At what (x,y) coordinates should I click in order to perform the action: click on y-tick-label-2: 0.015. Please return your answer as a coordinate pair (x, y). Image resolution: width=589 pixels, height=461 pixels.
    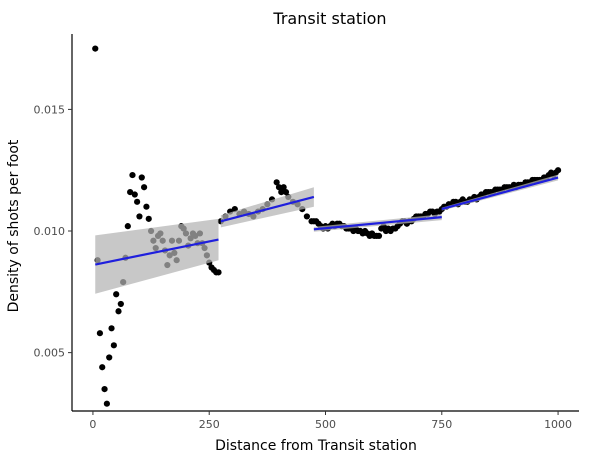
    Looking at the image, I should click on (50, 109).